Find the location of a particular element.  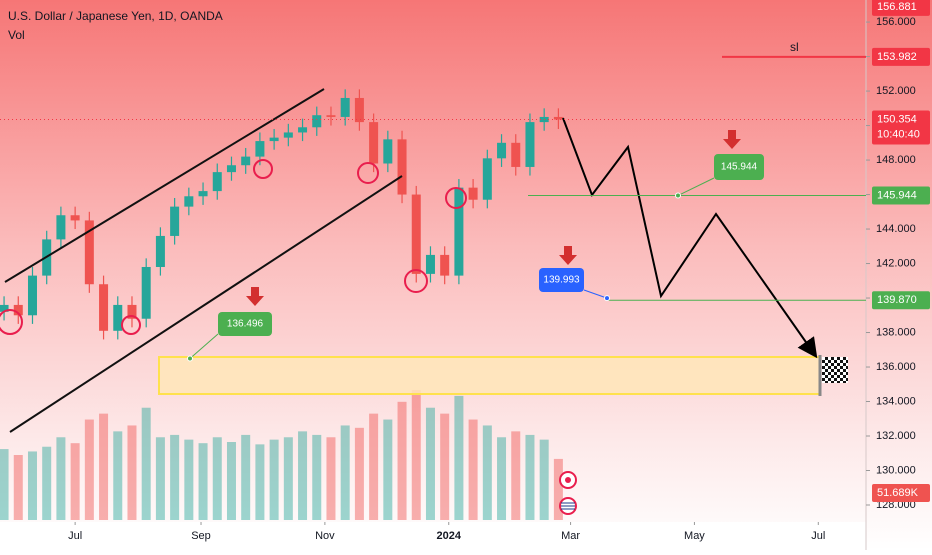

x-tick-label: Mar is located at coordinates (570, 536).